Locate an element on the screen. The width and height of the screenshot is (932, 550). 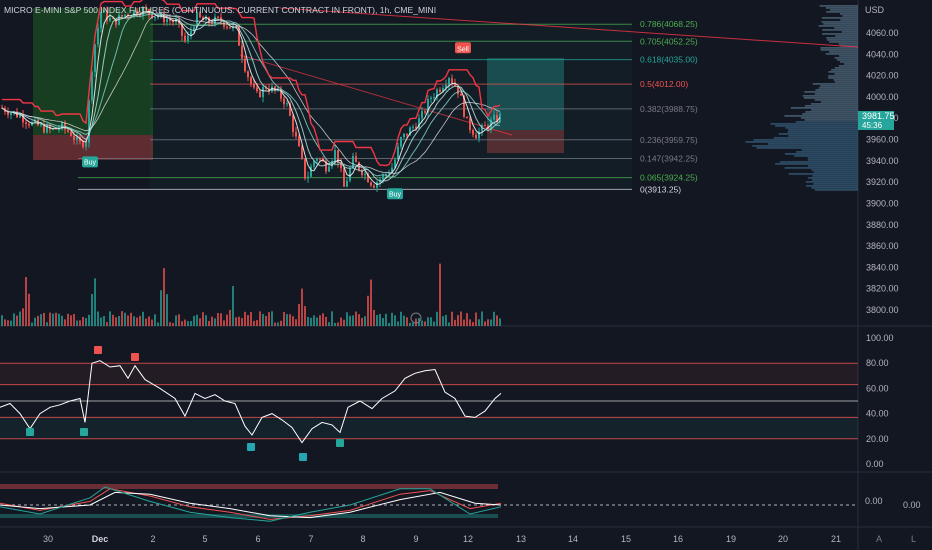
rsi-tick-label: 20.00 is located at coordinates (877, 439).